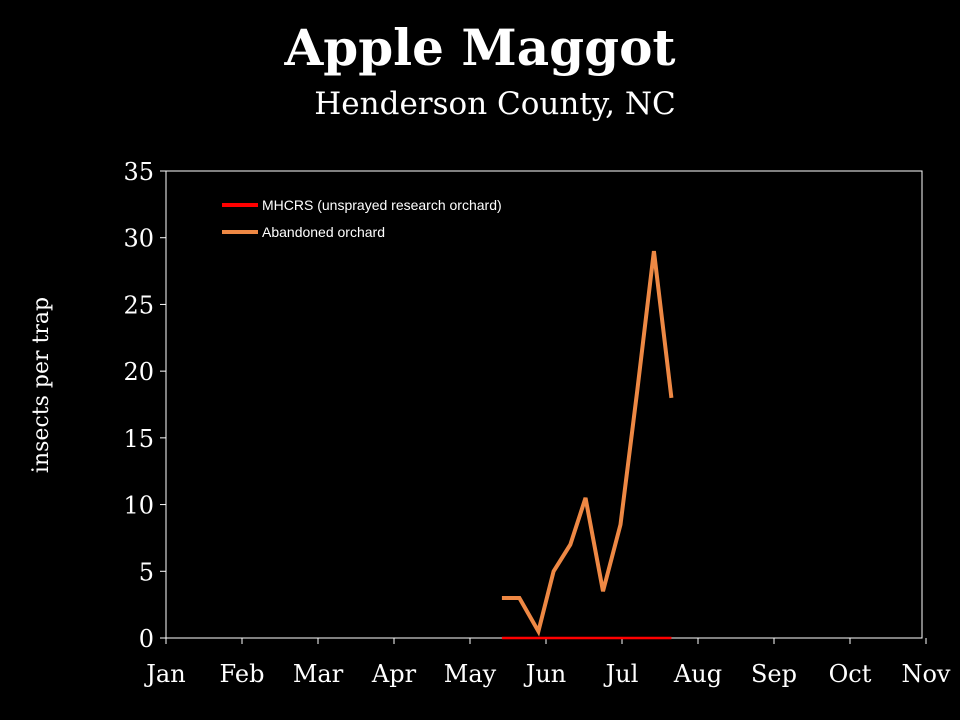  Describe the element at coordinates (495, 104) in the screenshot. I see `chart-subtitle: Henderson County, NC` at that location.